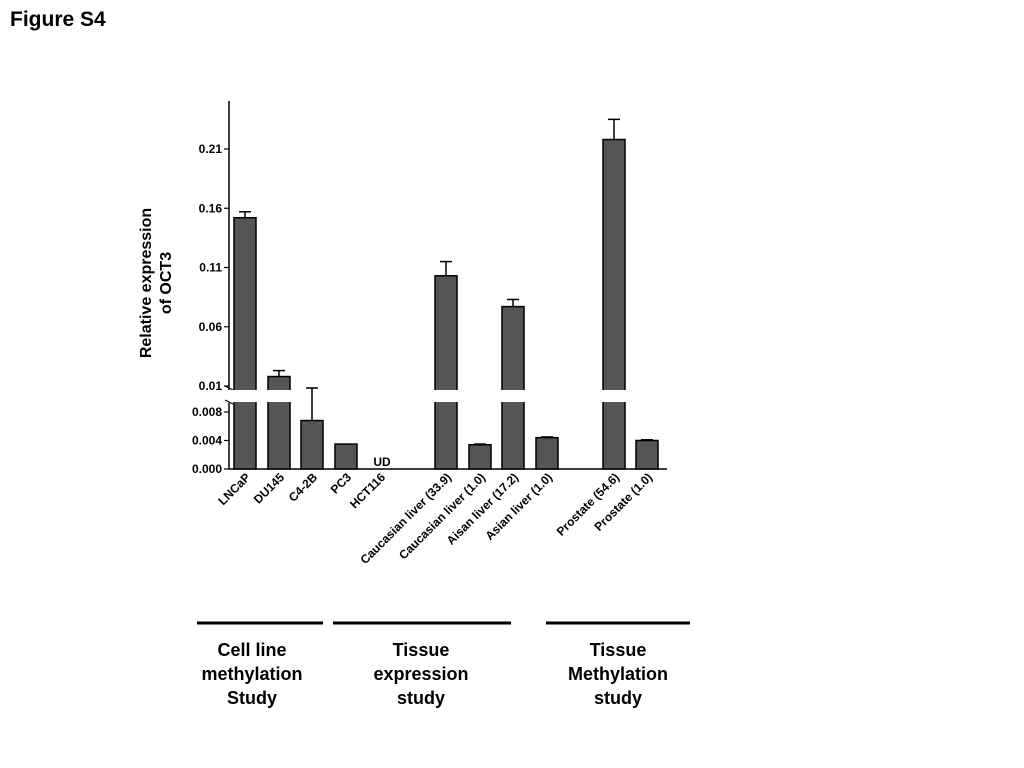 The height and width of the screenshot is (768, 1024). What do you see at coordinates (367, 490) in the screenshot?
I see `category-label-4: HCT116` at bounding box center [367, 490].